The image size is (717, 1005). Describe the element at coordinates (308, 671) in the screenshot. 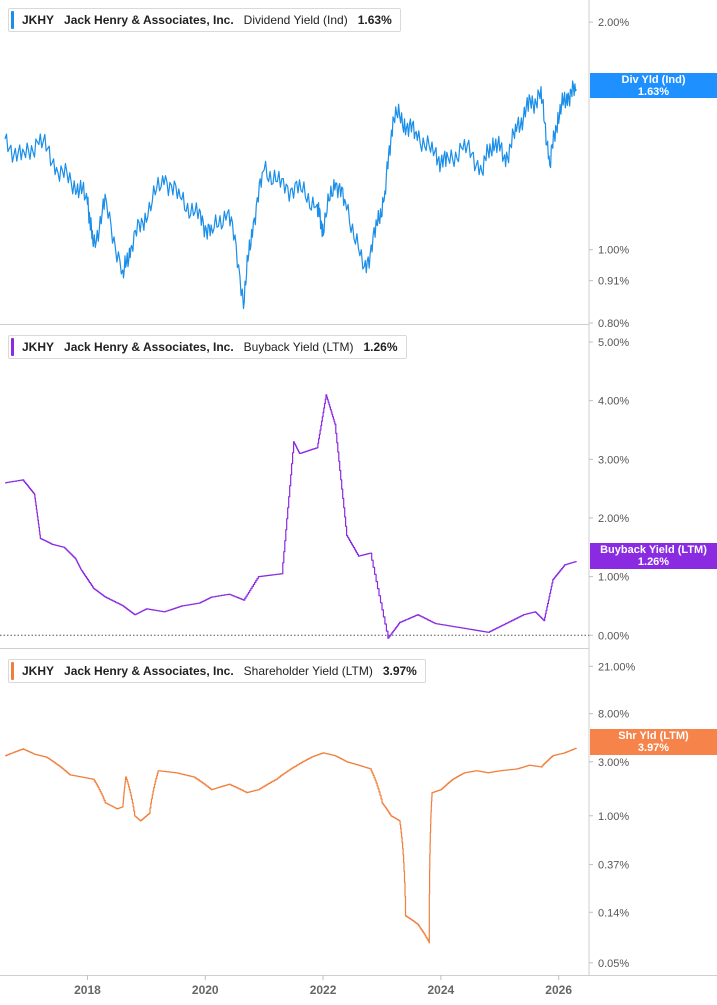

I see `legend-metric: Shareholder Yield (LTM)` at that location.